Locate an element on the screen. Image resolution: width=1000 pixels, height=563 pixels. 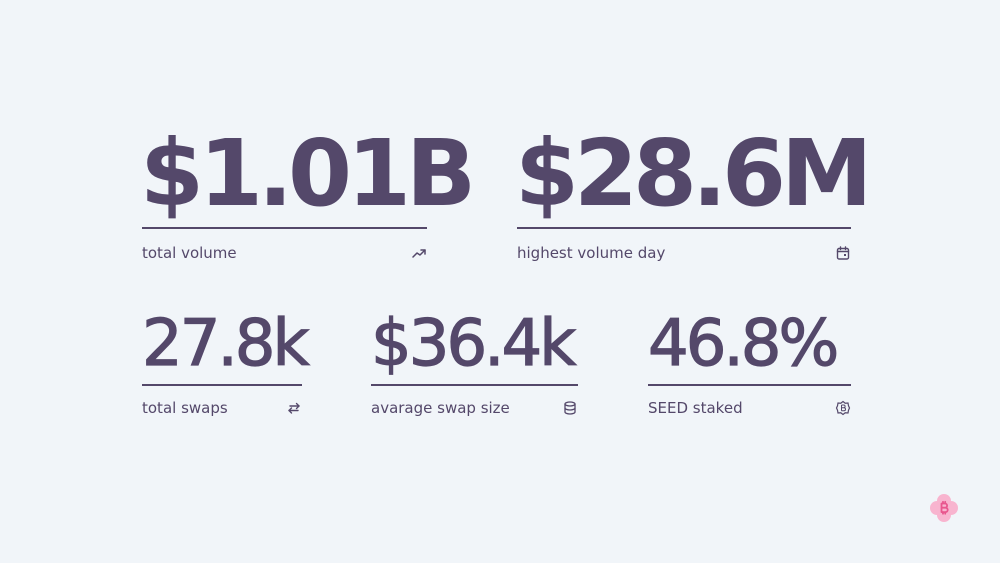
trending-up-icon is located at coordinates (419, 253).